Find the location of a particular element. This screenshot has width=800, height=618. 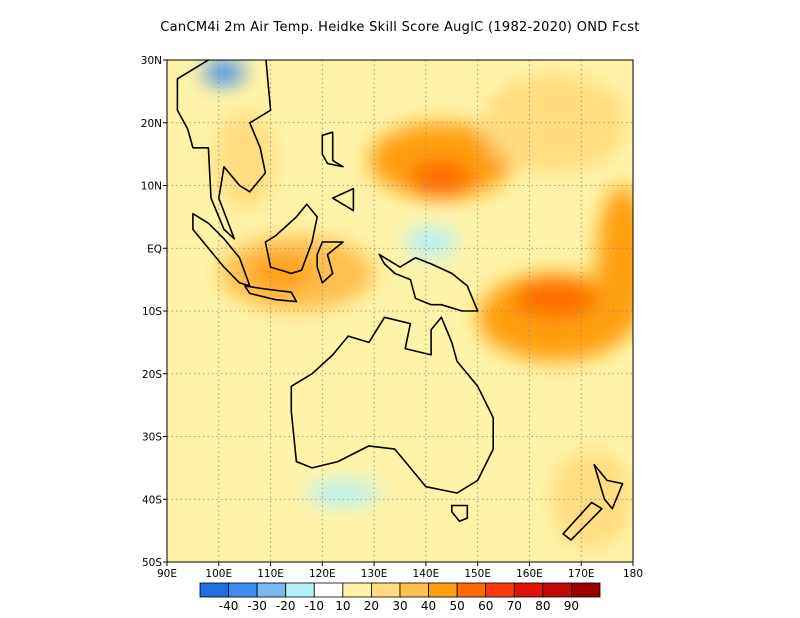

lat-tick-label: 30S is located at coordinates (152, 438).